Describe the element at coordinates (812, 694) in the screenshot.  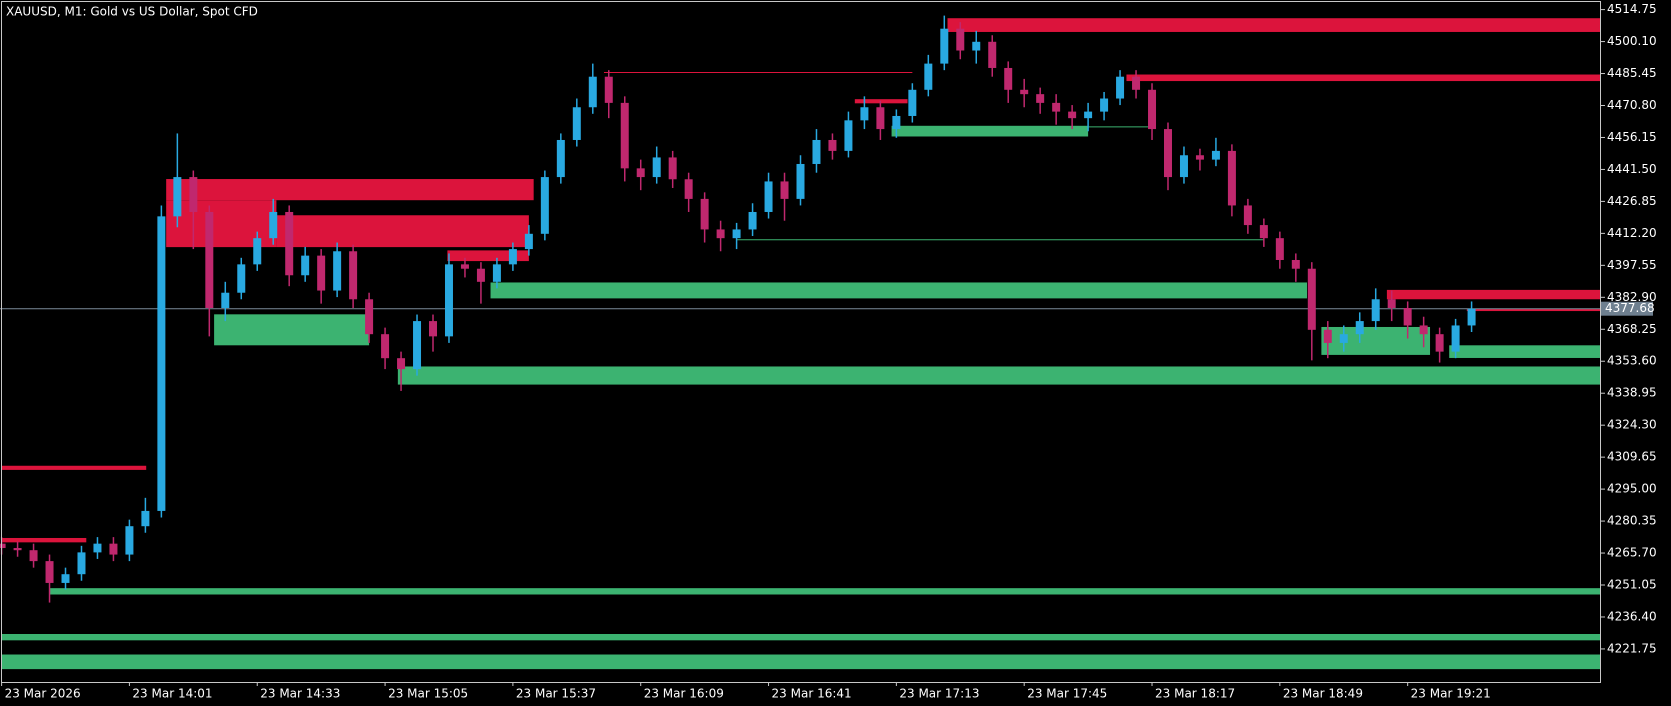
I see `x-tick-label: 23 Mar 16:41` at that location.